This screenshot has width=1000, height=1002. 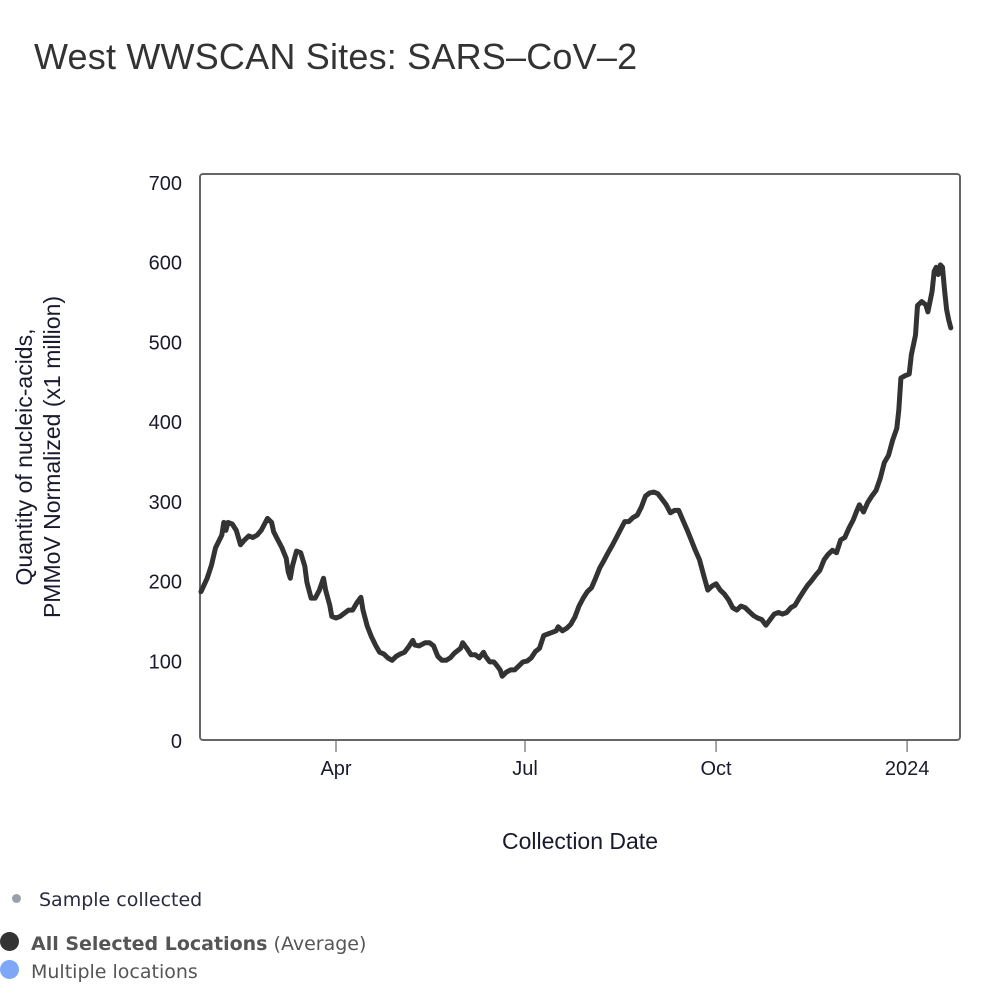 What do you see at coordinates (24, 457) in the screenshot?
I see `y-axis-title-line-1: Quantity of nucleic-acids,` at bounding box center [24, 457].